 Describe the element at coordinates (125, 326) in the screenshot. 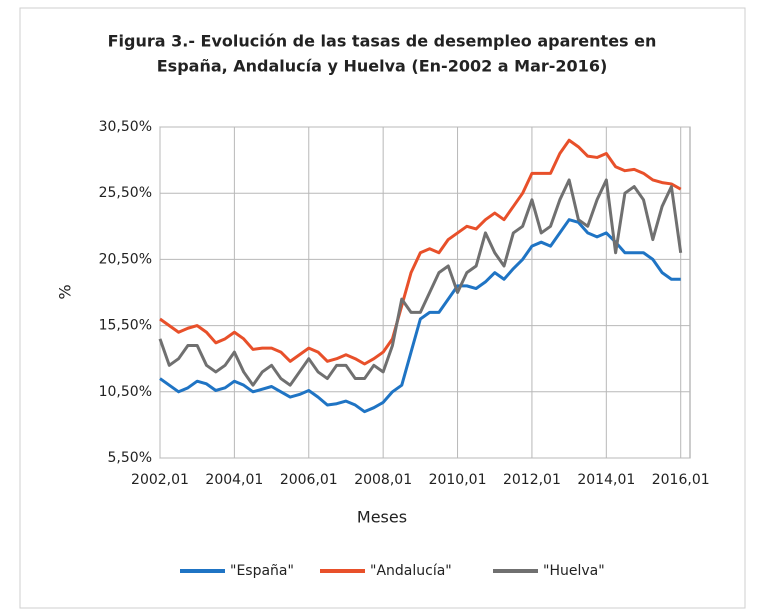

I see `y-tick-label: 15,50%` at that location.